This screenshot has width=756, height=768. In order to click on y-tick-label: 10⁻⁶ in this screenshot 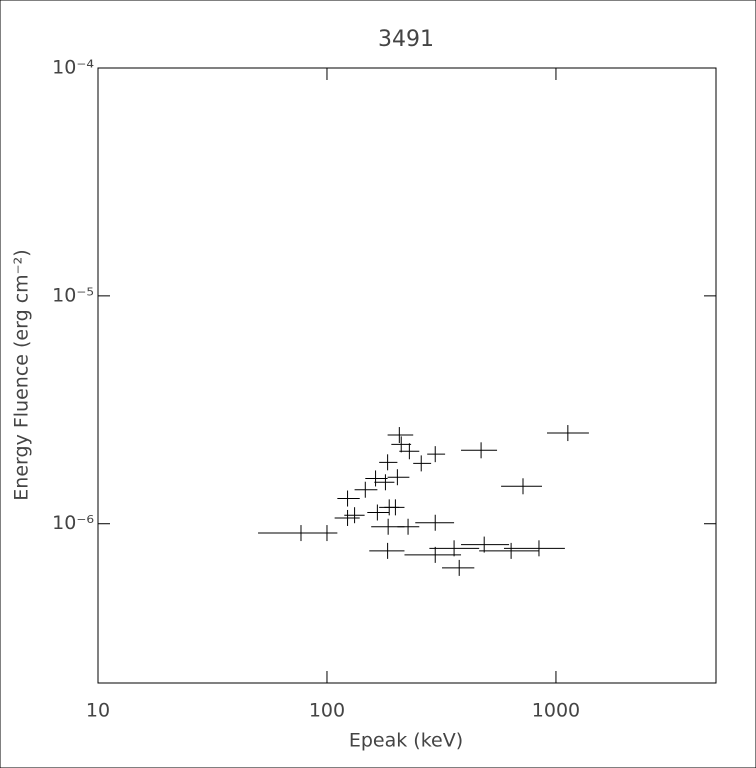, I will do `click(73, 523)`.